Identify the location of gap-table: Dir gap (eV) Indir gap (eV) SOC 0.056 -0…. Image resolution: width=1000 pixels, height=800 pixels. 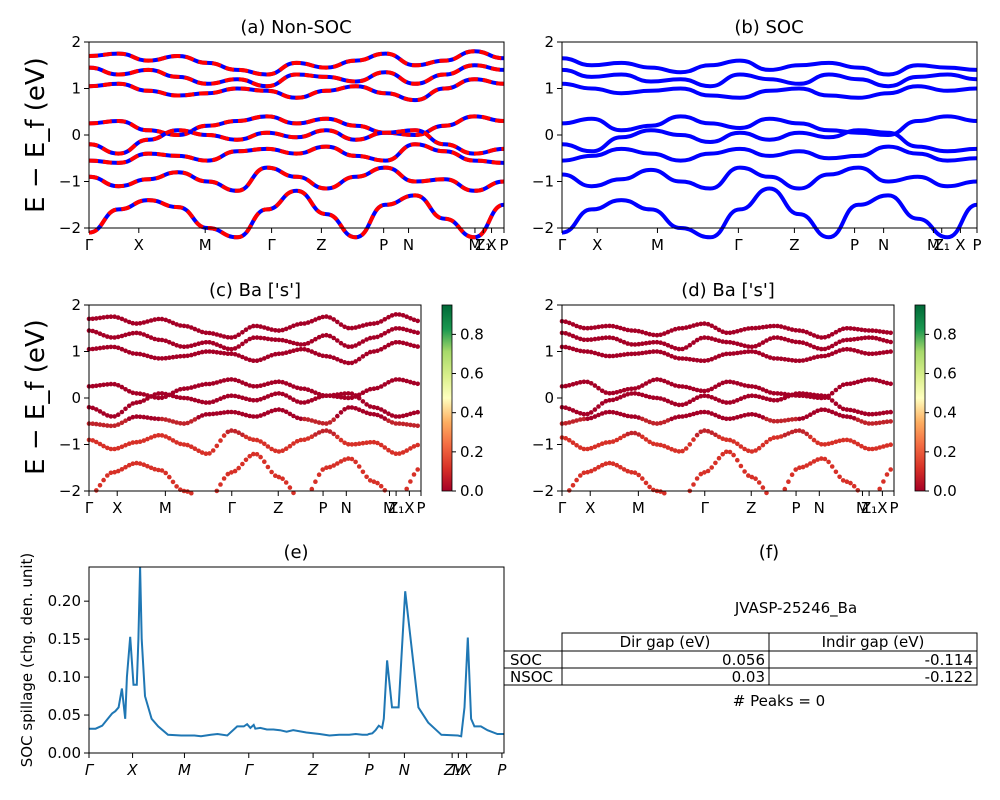
(740, 659).